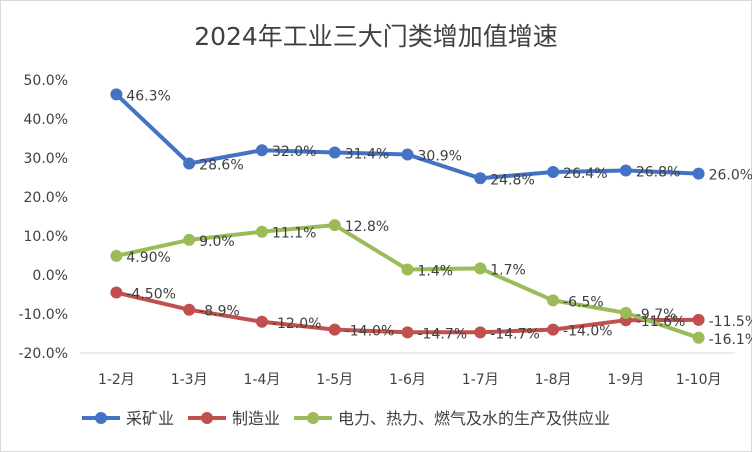 This screenshot has width=752, height=452. Describe the element at coordinates (367, 227) in the screenshot. I see `data-label: 12.8%` at that location.